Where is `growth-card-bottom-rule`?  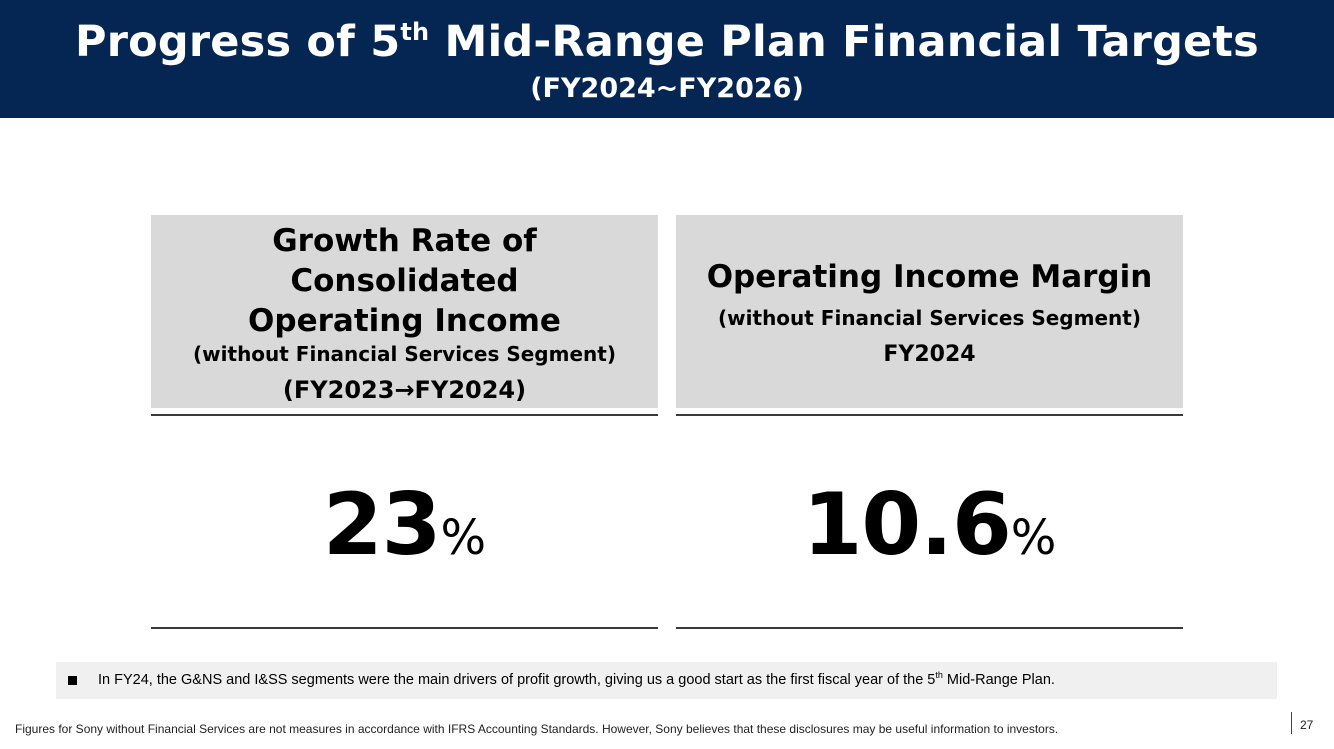
growth-card-bottom-rule is located at coordinates (404, 628).